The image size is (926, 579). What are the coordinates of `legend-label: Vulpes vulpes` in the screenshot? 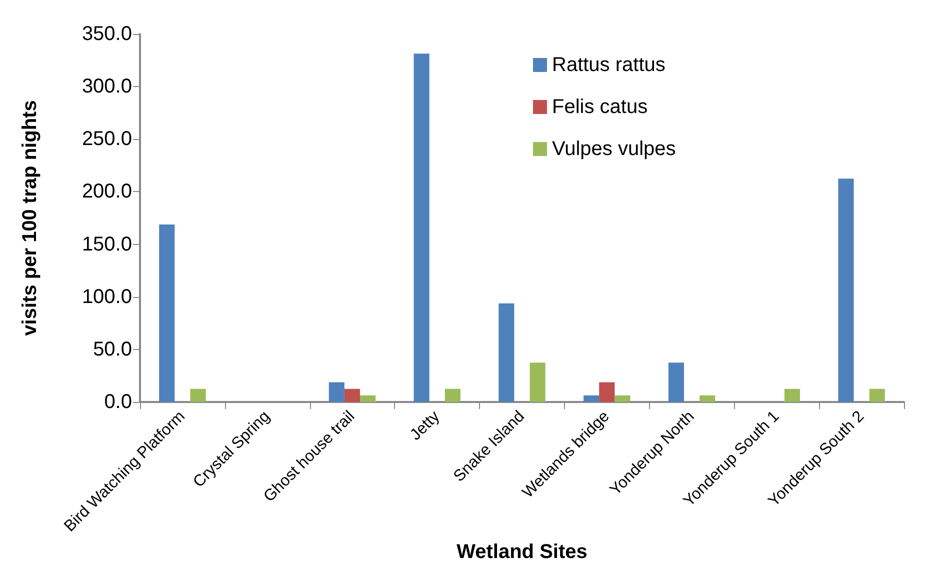 It's located at (614, 149).